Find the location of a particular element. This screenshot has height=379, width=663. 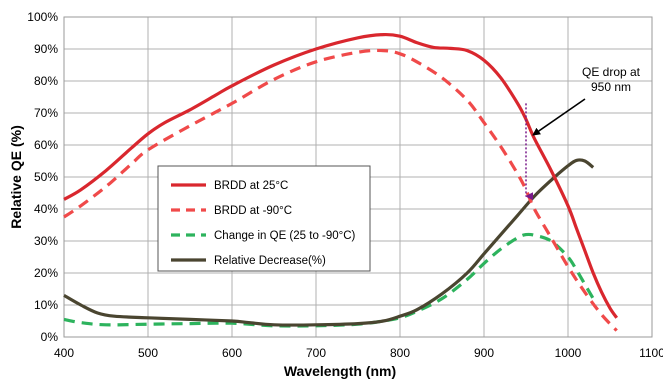

legend-label-3: Relative Decrease(%) is located at coordinates (270, 261).